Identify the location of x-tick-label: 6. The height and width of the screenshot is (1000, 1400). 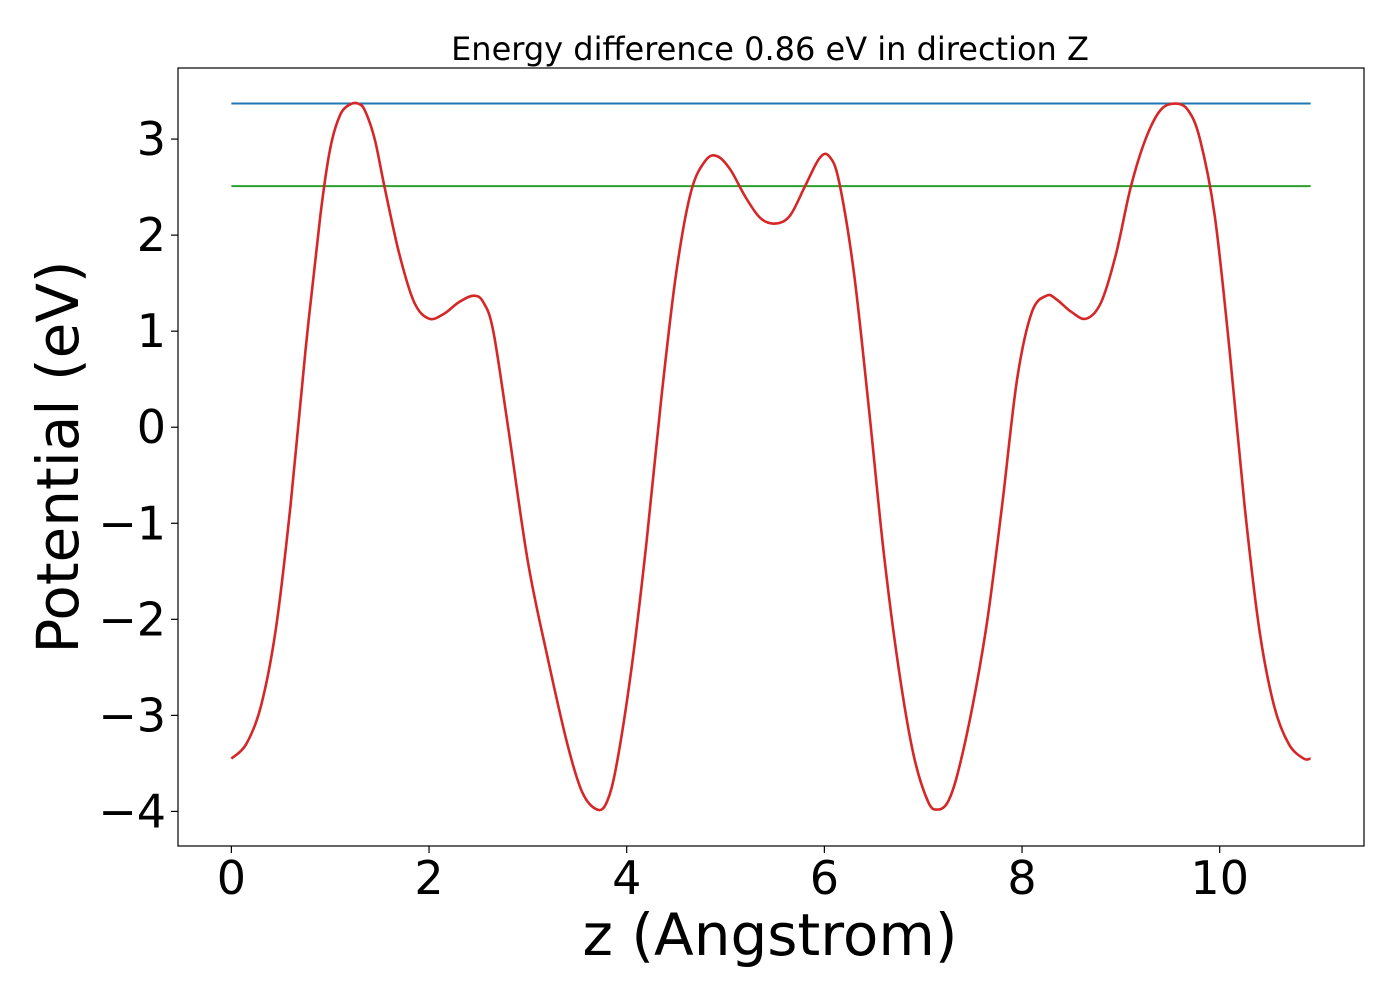
(824, 878).